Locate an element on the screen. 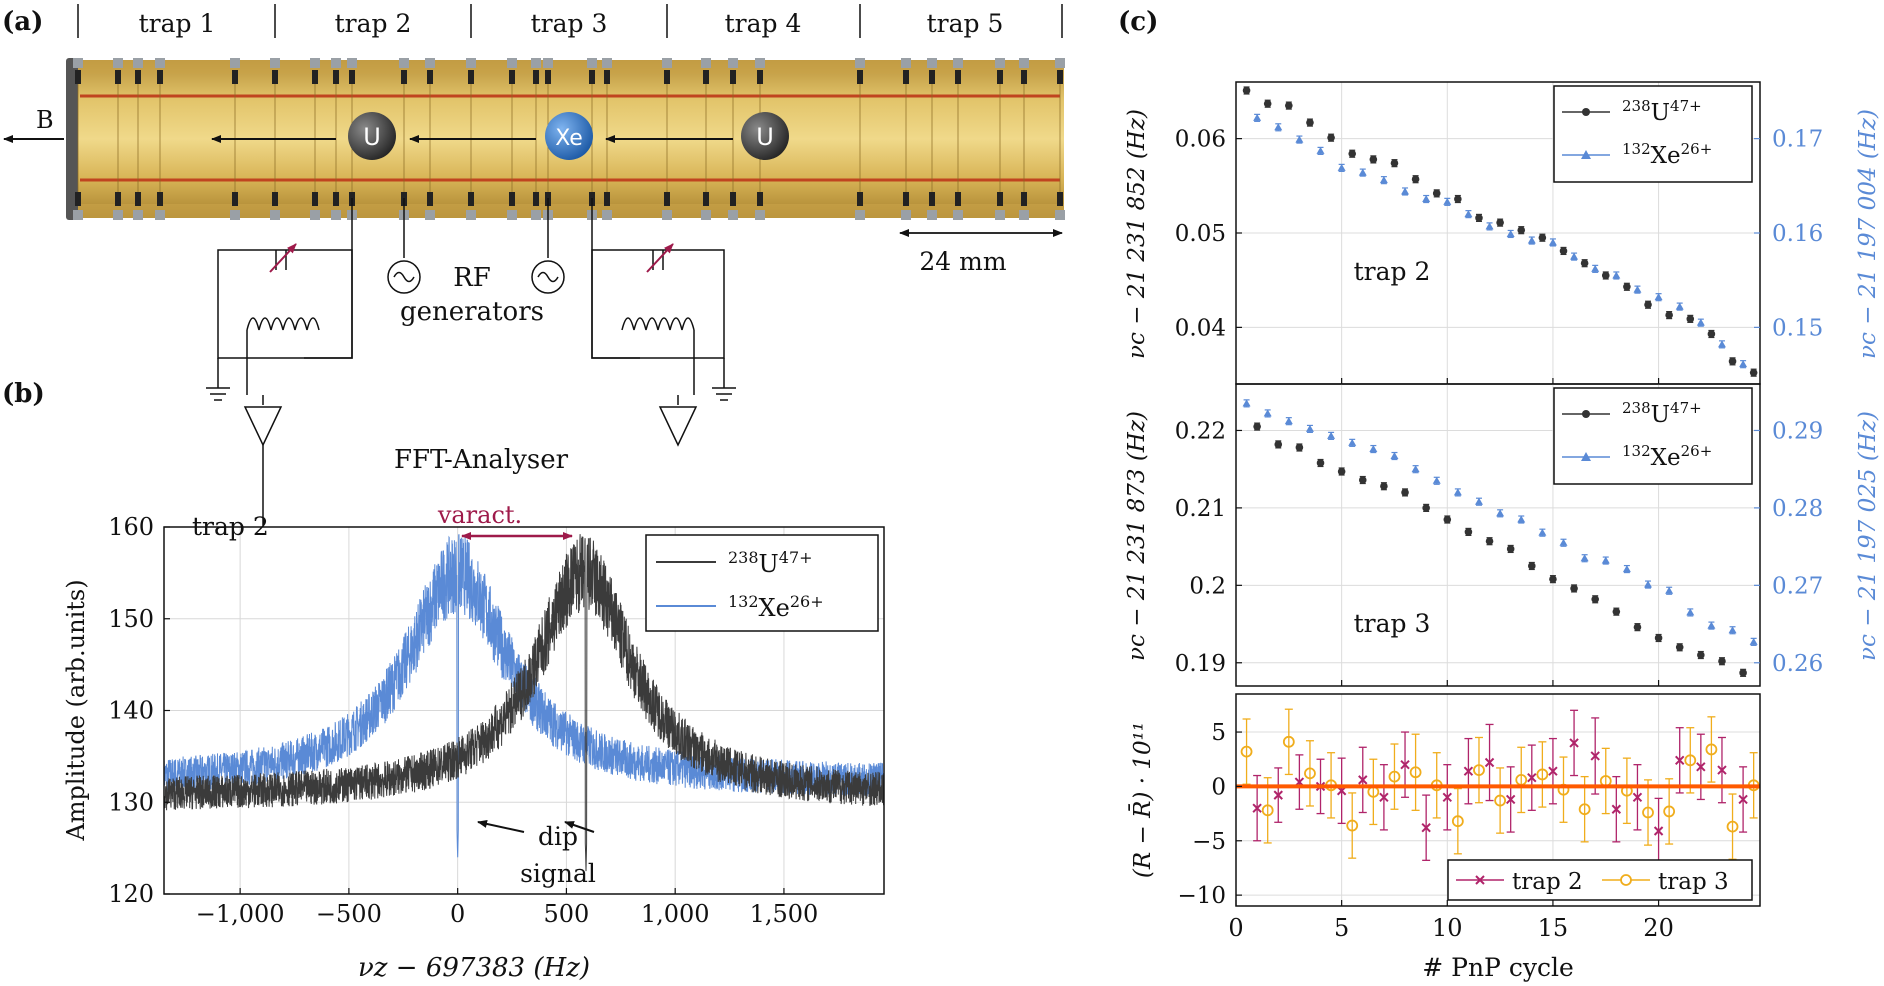 The height and width of the screenshot is (986, 1884). trap2-right-tick-label: 0.15 is located at coordinates (1797, 328).